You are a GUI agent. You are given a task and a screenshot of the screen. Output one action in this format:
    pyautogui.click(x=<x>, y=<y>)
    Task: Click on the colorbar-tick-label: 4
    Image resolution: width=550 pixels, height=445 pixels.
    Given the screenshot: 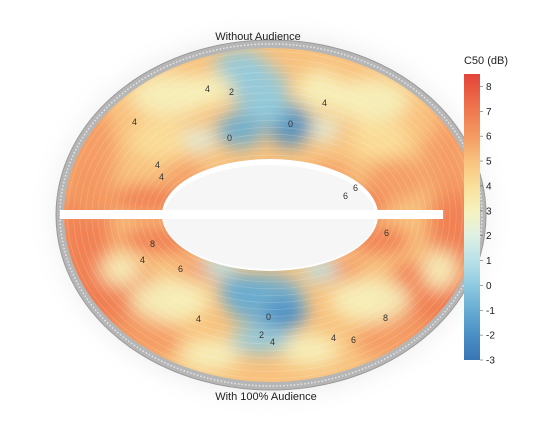 What is the action you would take?
    pyautogui.click(x=489, y=186)
    